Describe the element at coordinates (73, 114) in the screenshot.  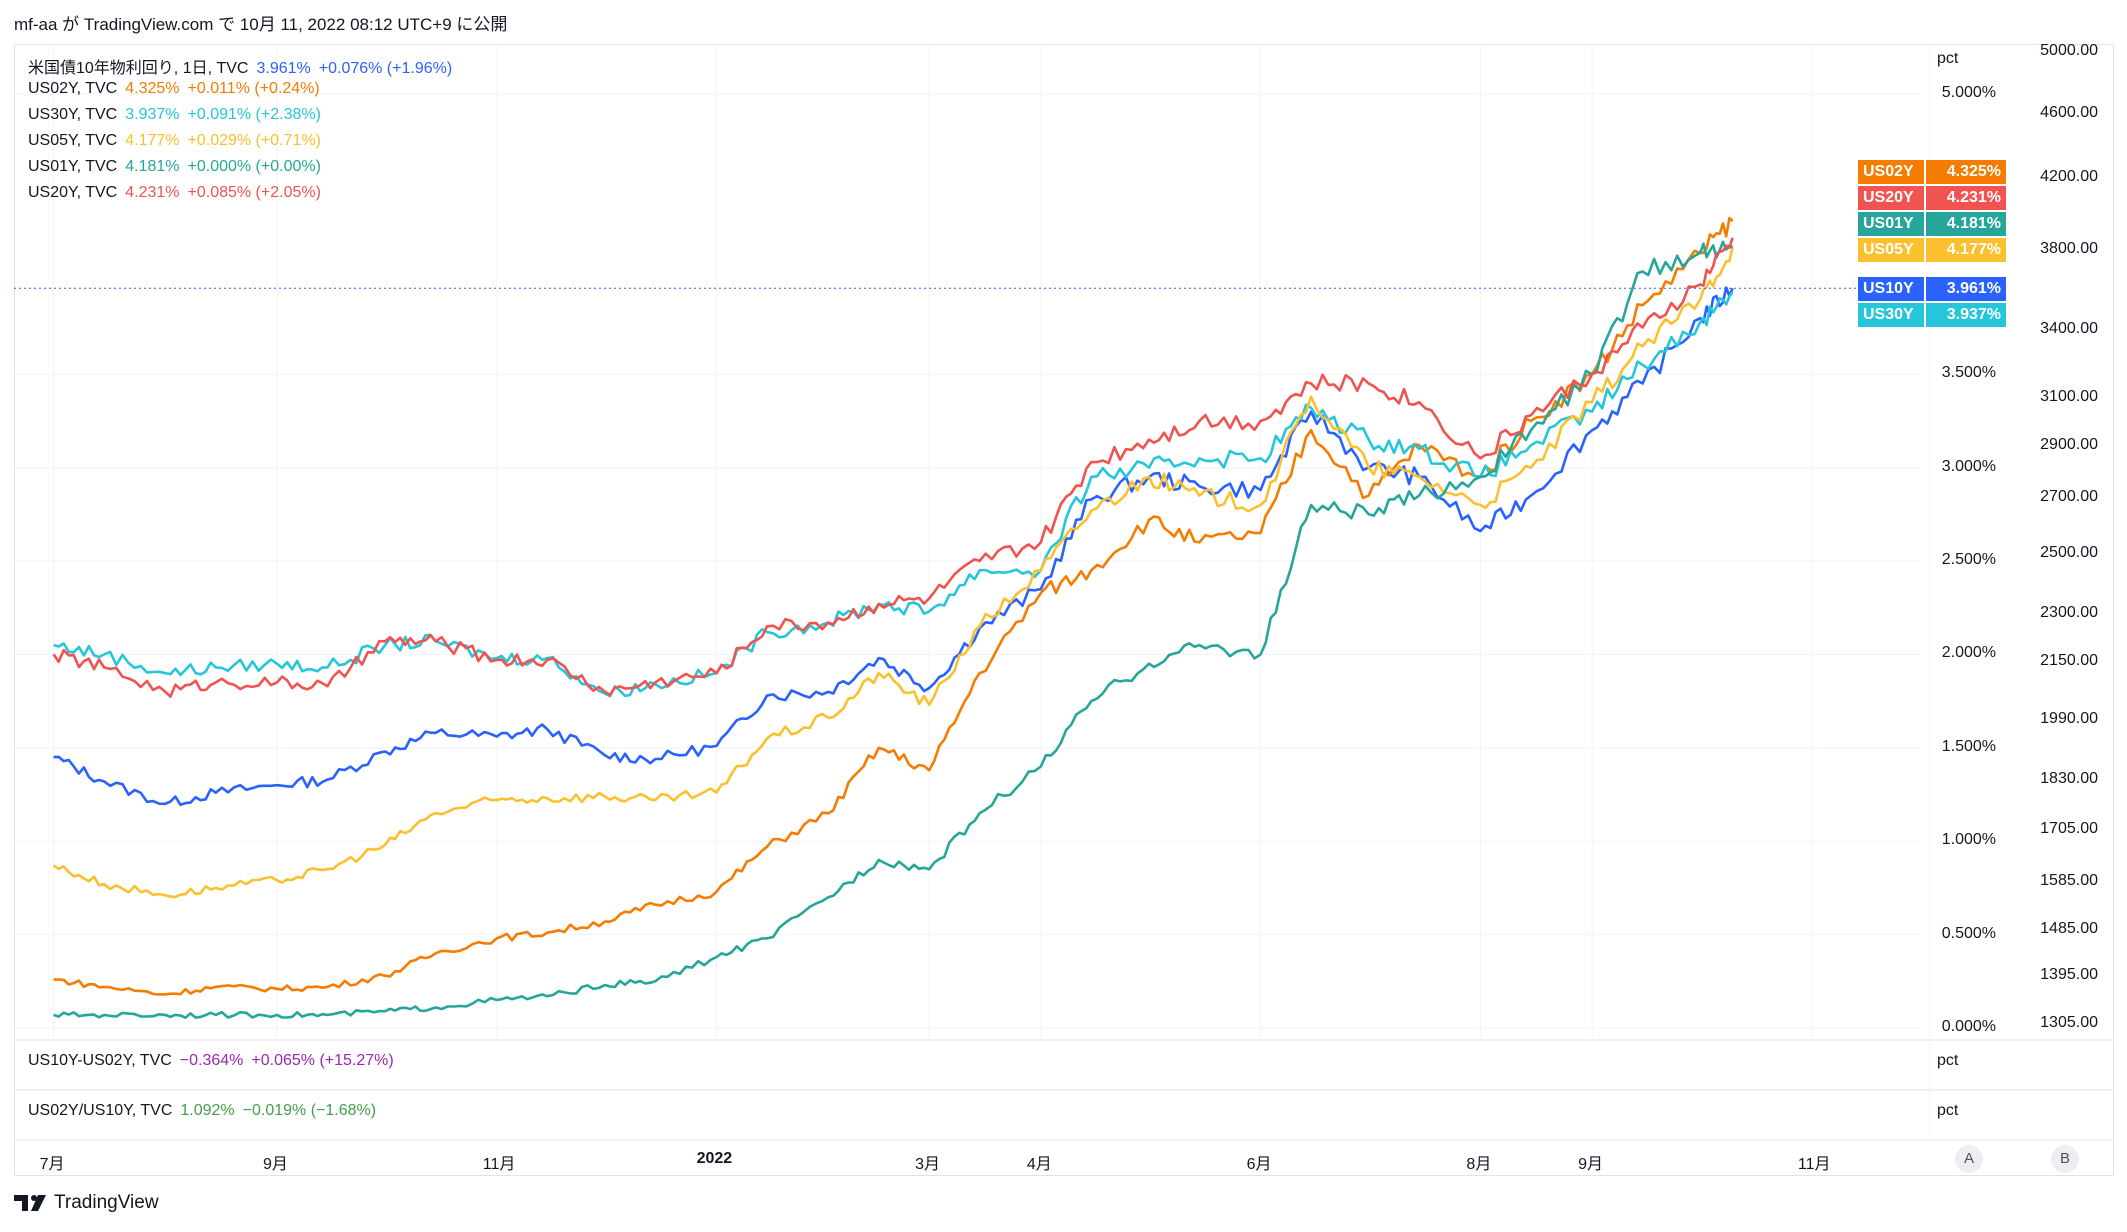
I see `legend-series-name: US30Y, TVC` at that location.